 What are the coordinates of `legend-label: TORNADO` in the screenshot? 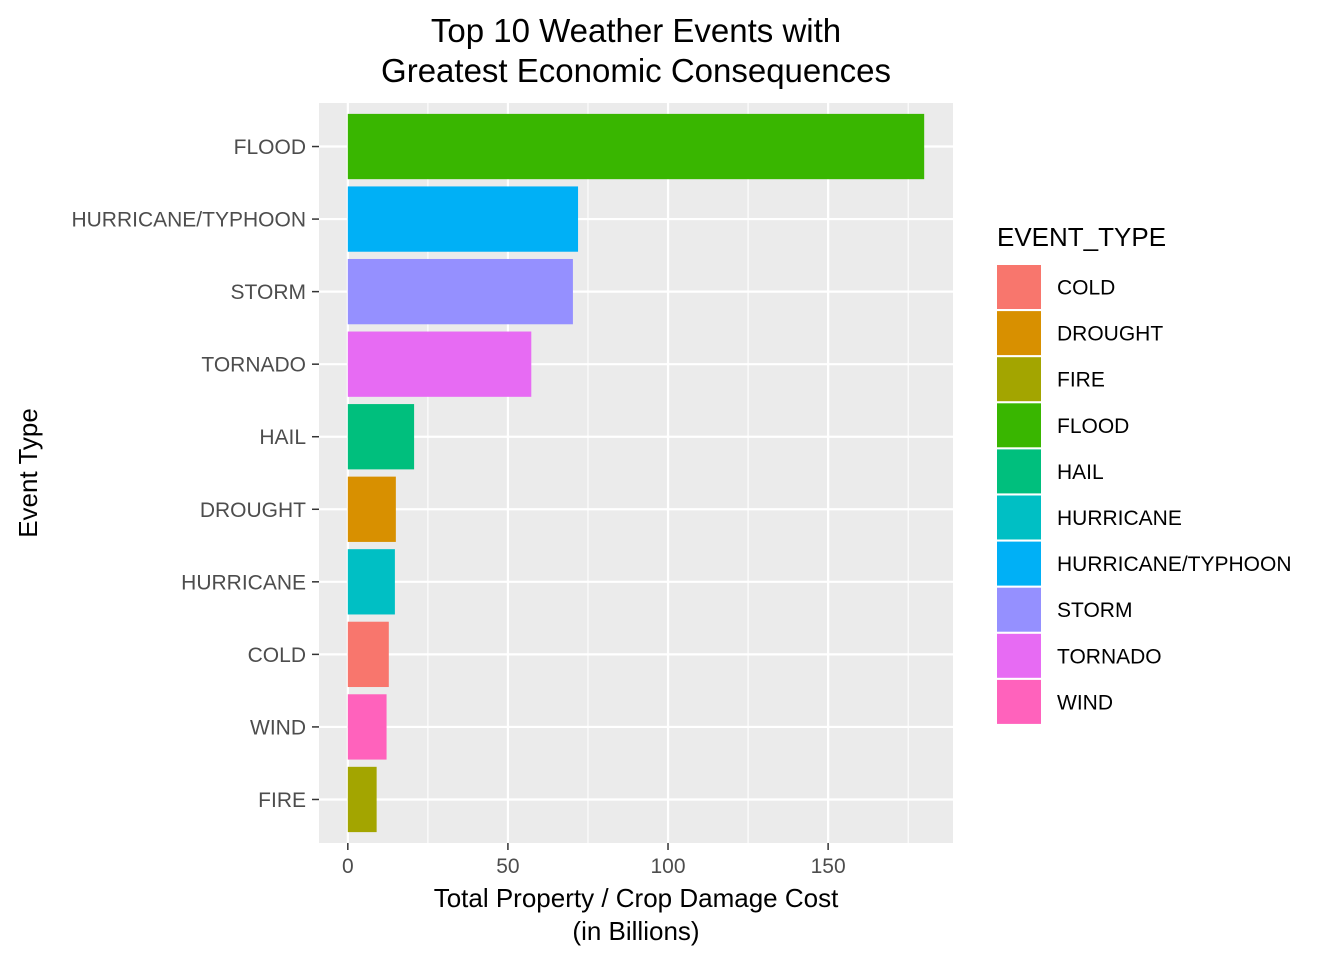 It's located at (1109, 656).